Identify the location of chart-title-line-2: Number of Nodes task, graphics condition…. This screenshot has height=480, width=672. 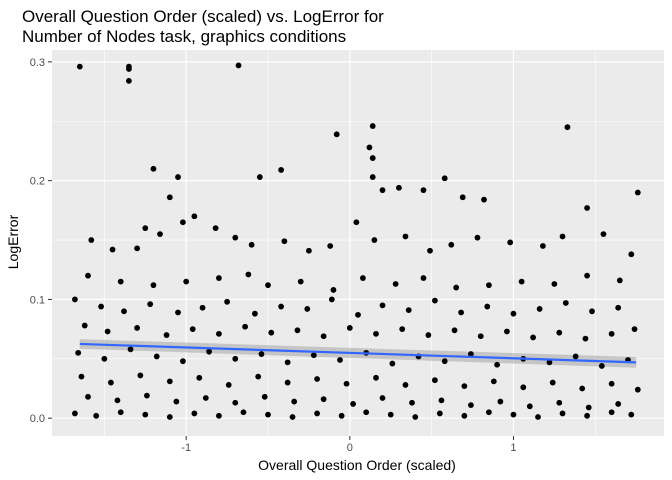
(184, 36).